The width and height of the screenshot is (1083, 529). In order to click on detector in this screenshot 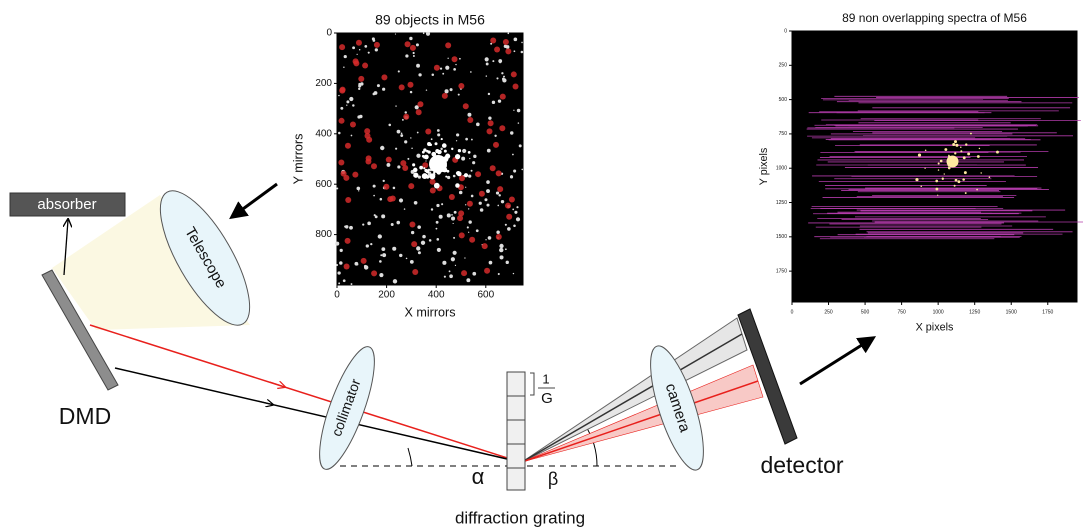, I will do `click(767, 376)`.